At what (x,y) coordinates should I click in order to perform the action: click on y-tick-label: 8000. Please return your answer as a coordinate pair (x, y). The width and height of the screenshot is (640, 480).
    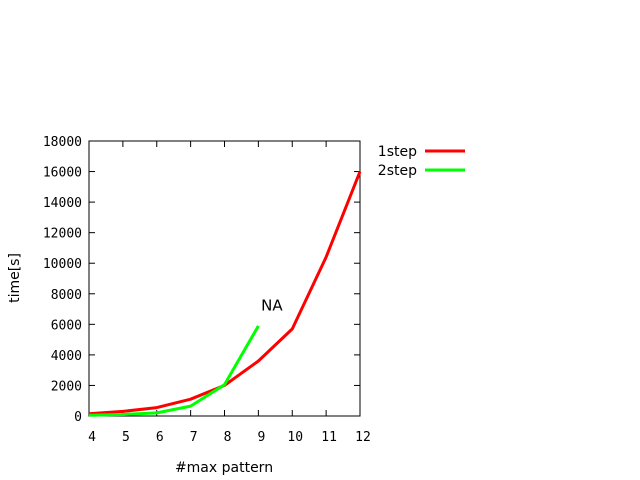
    Looking at the image, I should click on (66, 295).